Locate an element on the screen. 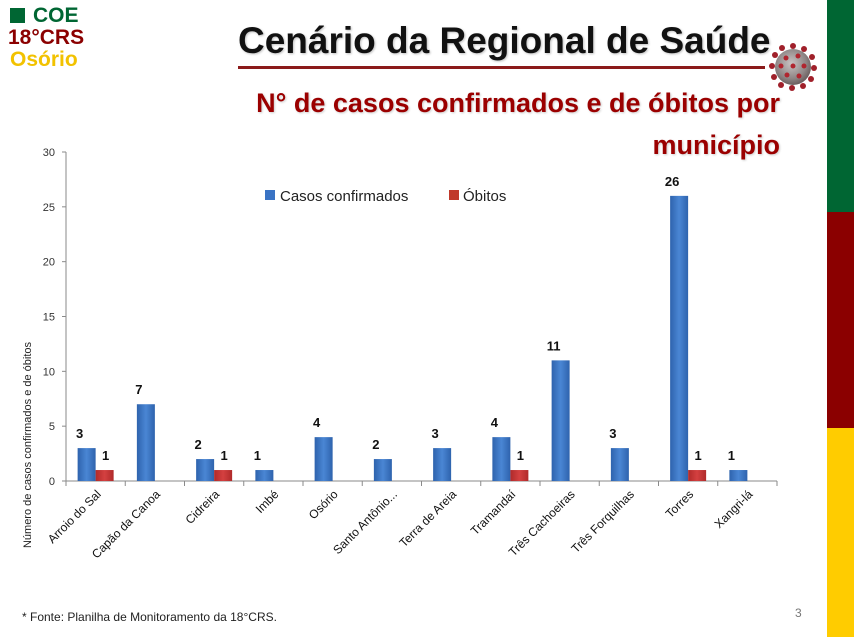 This screenshot has height=637, width=854. page-number: 3 is located at coordinates (798, 613).